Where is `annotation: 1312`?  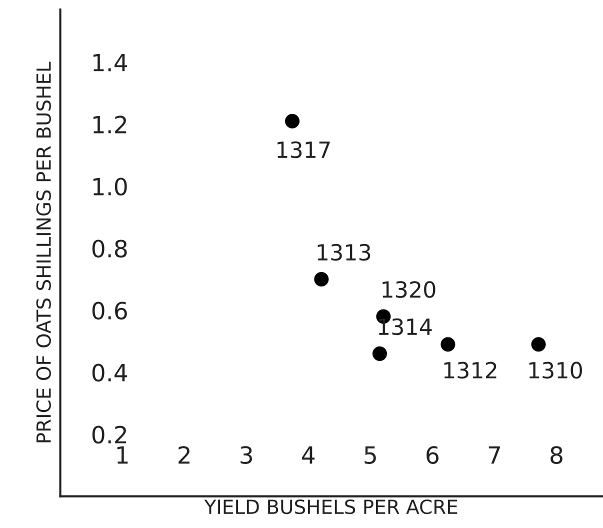
annotation: 1312 is located at coordinates (470, 370).